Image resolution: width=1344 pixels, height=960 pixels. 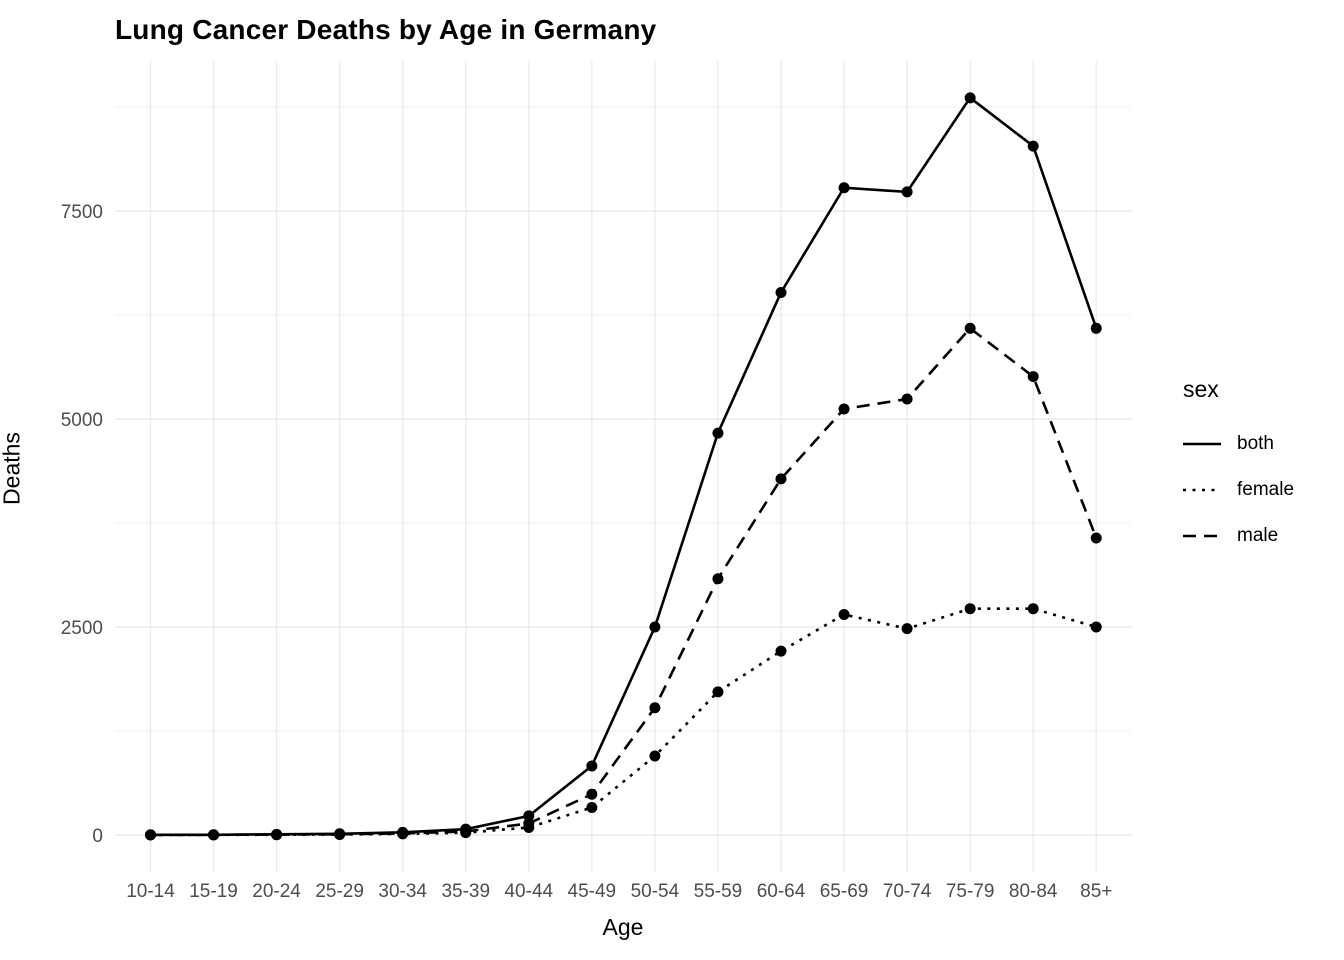 I want to click on legend-key-dotted-line-icon, so click(x=1202, y=490).